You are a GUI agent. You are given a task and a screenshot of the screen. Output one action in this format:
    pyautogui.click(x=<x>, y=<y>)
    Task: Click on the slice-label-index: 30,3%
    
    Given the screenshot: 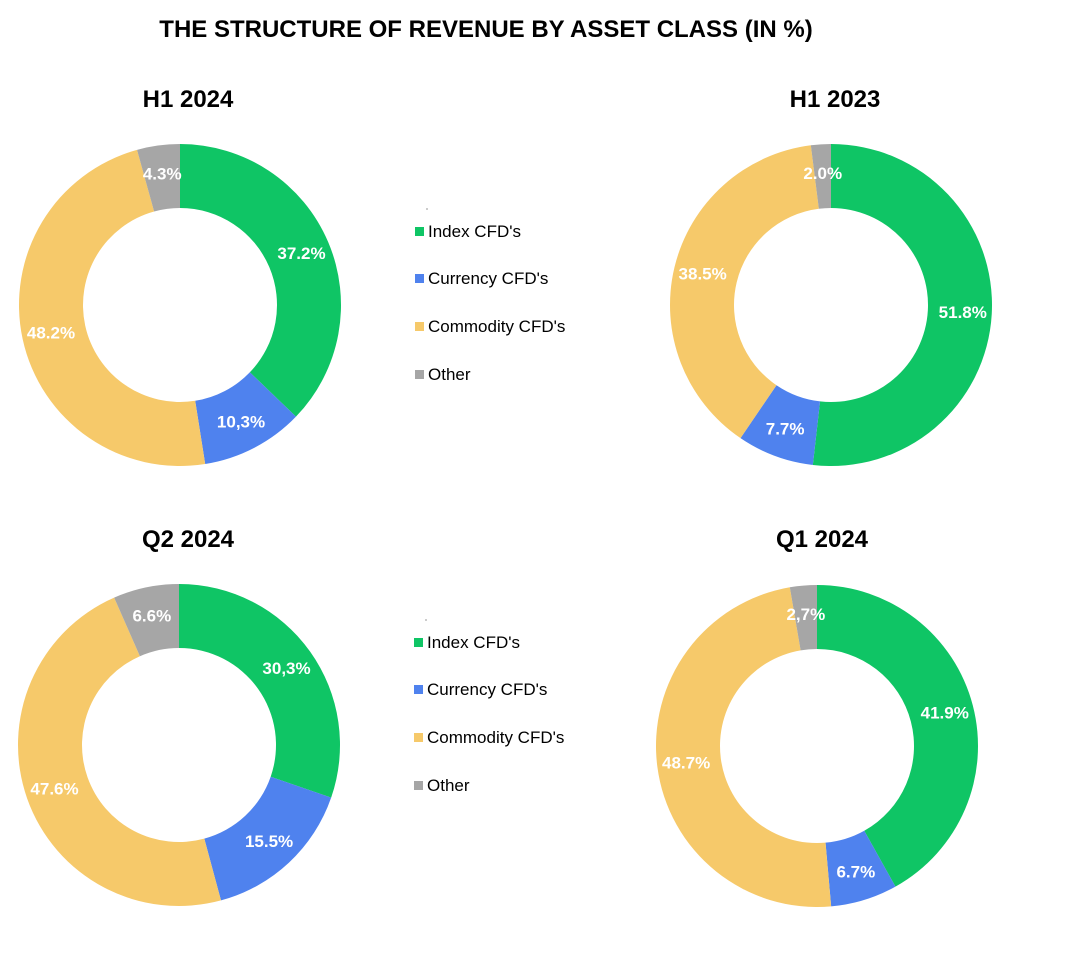 What is the action you would take?
    pyautogui.click(x=286, y=668)
    